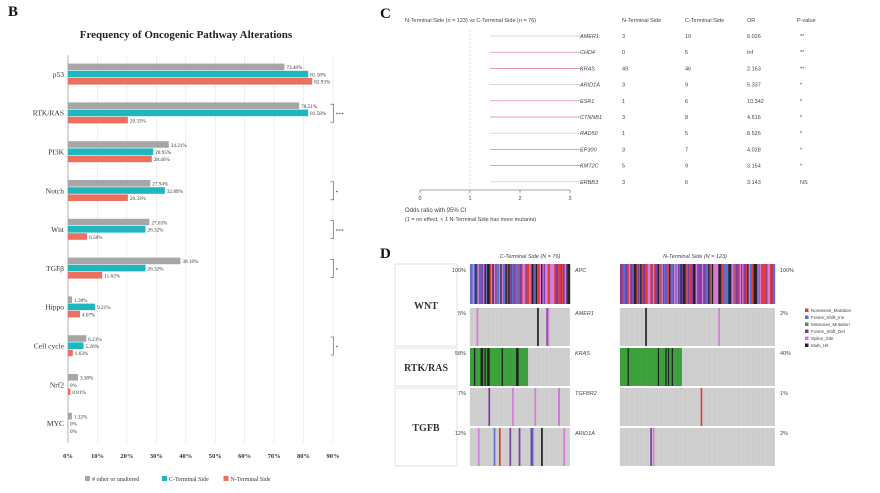 The image size is (880, 493). I want to click on row-percent-left: 58%, so click(460, 354).